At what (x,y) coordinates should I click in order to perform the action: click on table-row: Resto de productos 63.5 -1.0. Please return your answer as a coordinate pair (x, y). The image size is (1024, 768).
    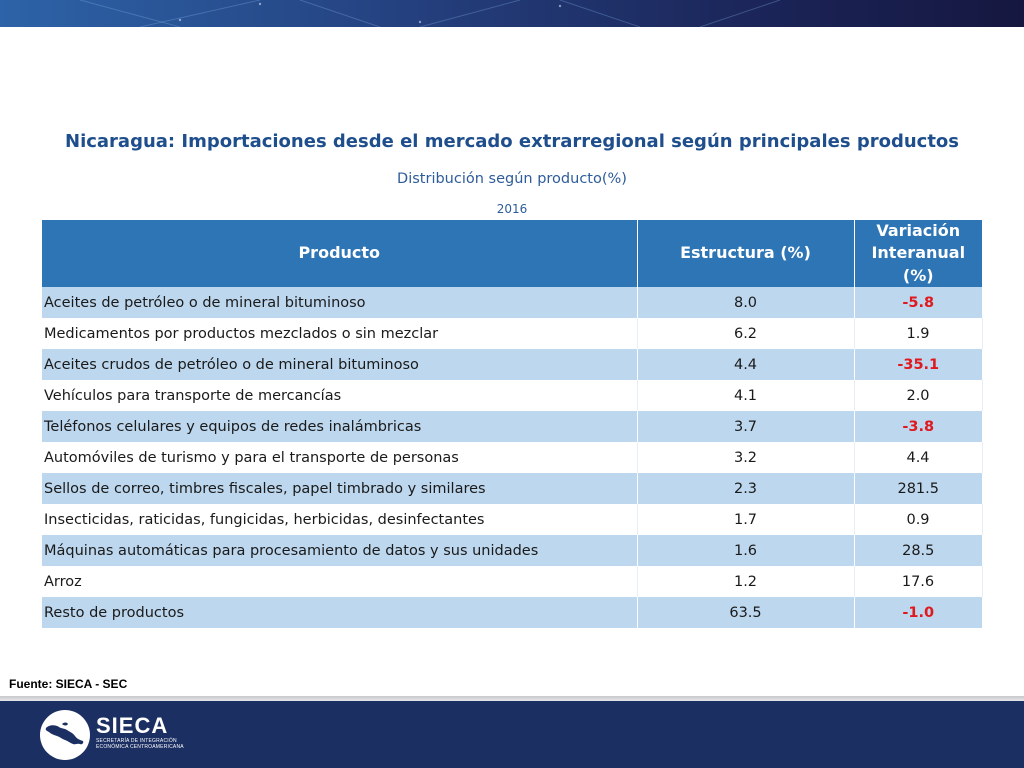
    Looking at the image, I should click on (512, 613).